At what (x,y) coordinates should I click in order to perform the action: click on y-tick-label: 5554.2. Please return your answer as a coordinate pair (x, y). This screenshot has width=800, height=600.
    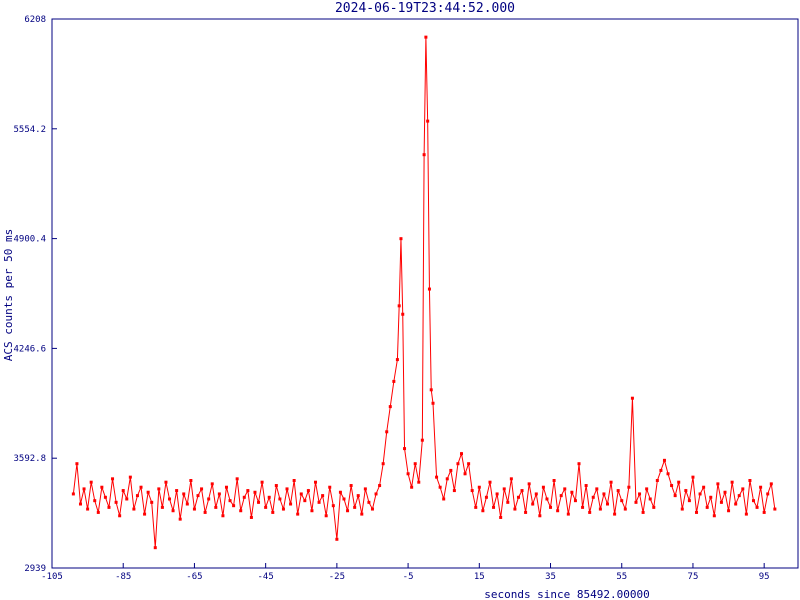
    Looking at the image, I should click on (29, 130).